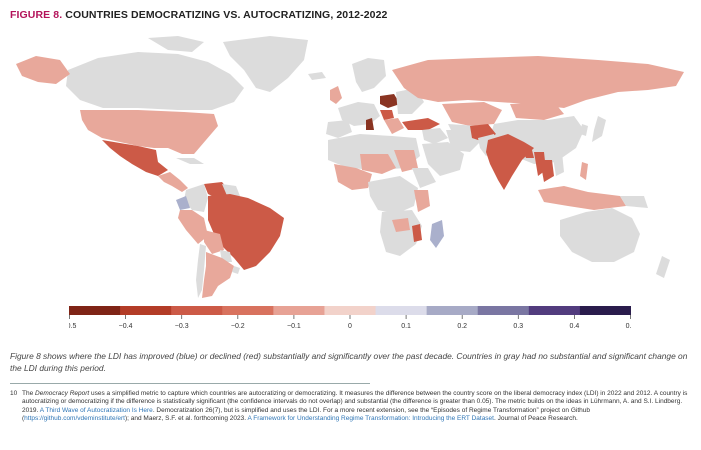 This screenshot has width=701, height=450. What do you see at coordinates (393, 195) in the screenshot?
I see `central-africa` at bounding box center [393, 195].